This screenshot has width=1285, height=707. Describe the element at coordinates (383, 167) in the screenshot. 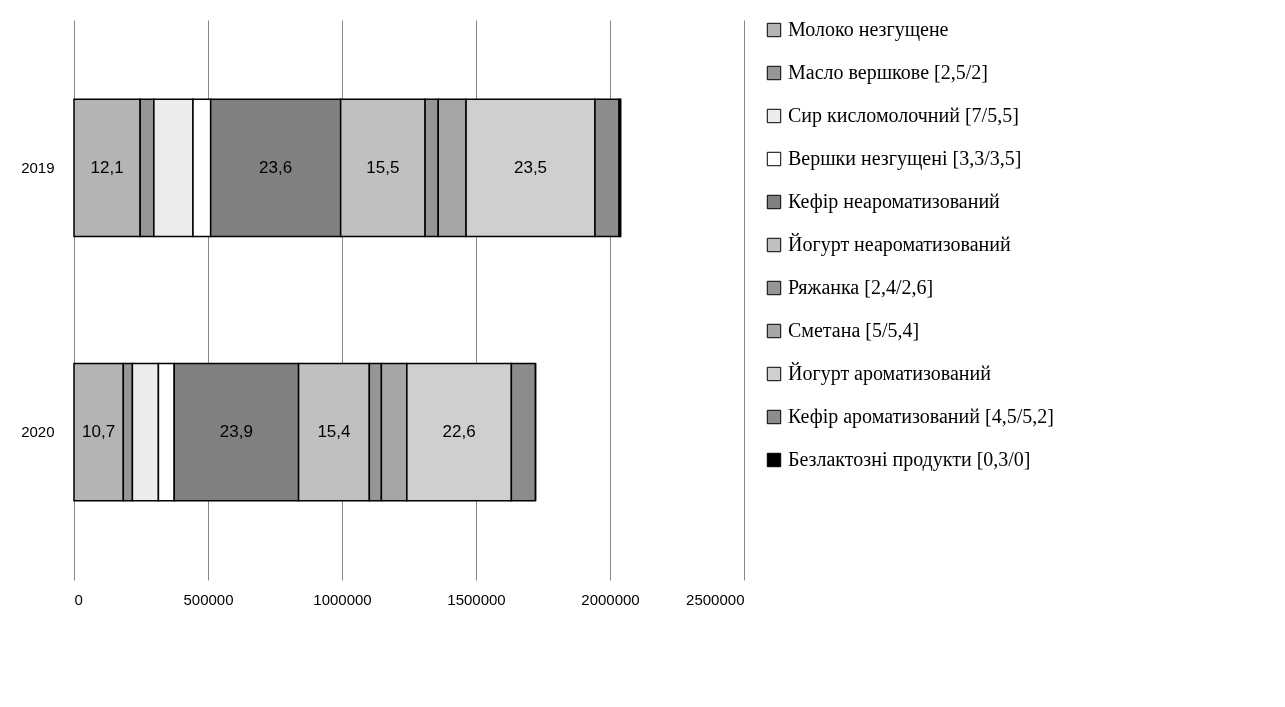

I see `annotation: 15,5` at that location.